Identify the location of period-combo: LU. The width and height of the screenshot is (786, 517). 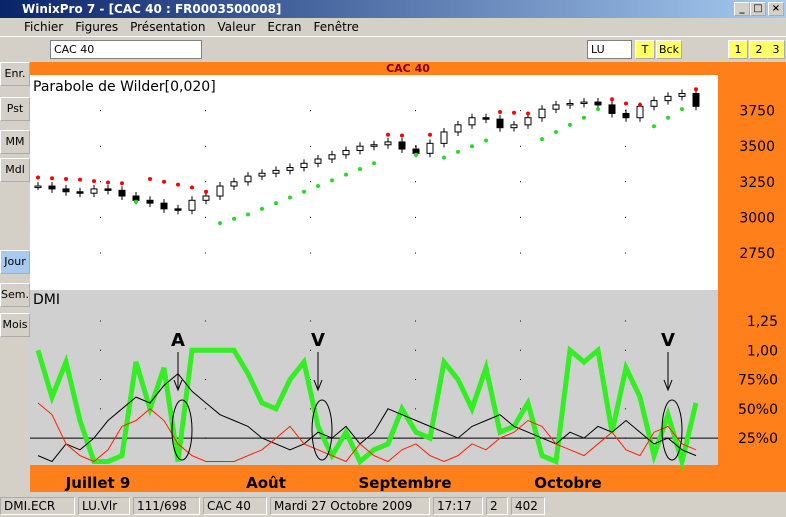
(609, 49).